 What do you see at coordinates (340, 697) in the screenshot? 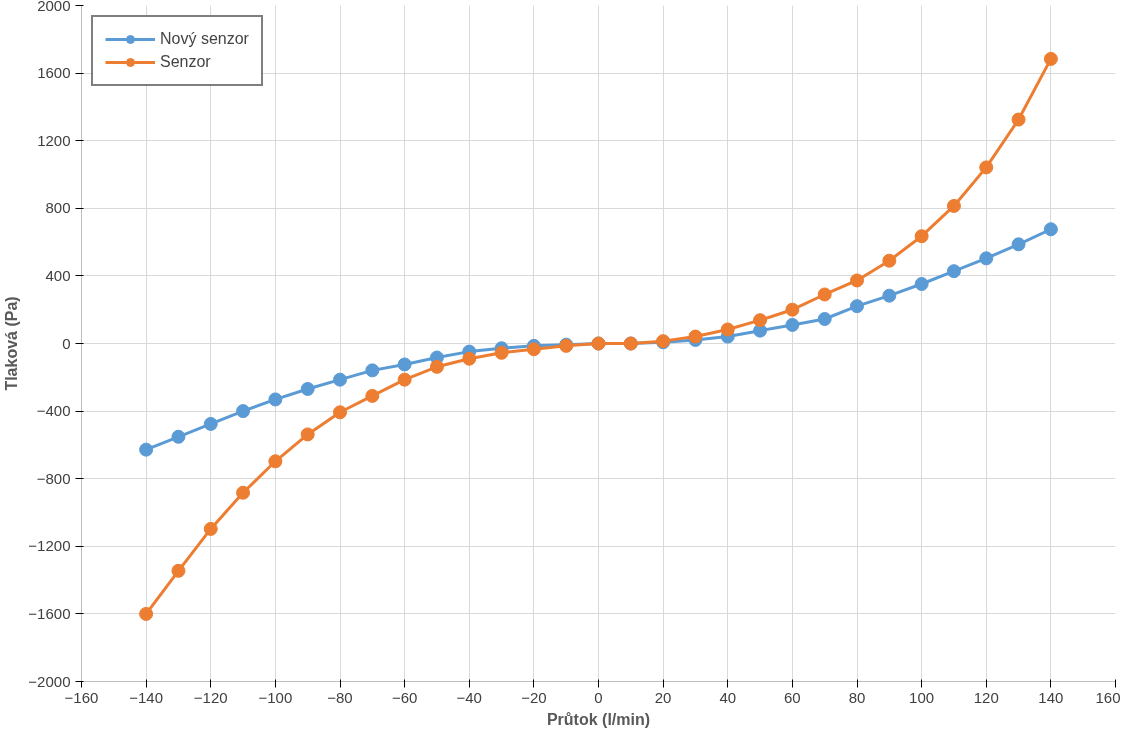
I see `x-tick-label: −80` at bounding box center [340, 697].